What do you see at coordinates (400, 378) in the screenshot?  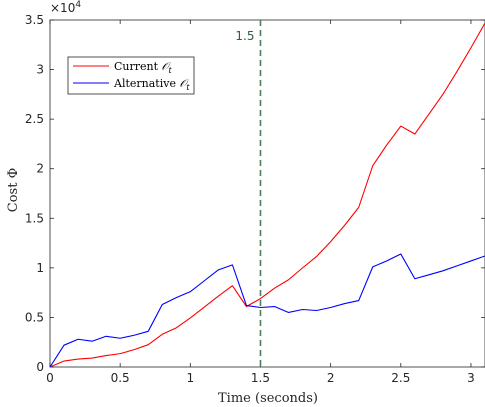 I see `x-tick-label: 2.5` at bounding box center [400, 378].